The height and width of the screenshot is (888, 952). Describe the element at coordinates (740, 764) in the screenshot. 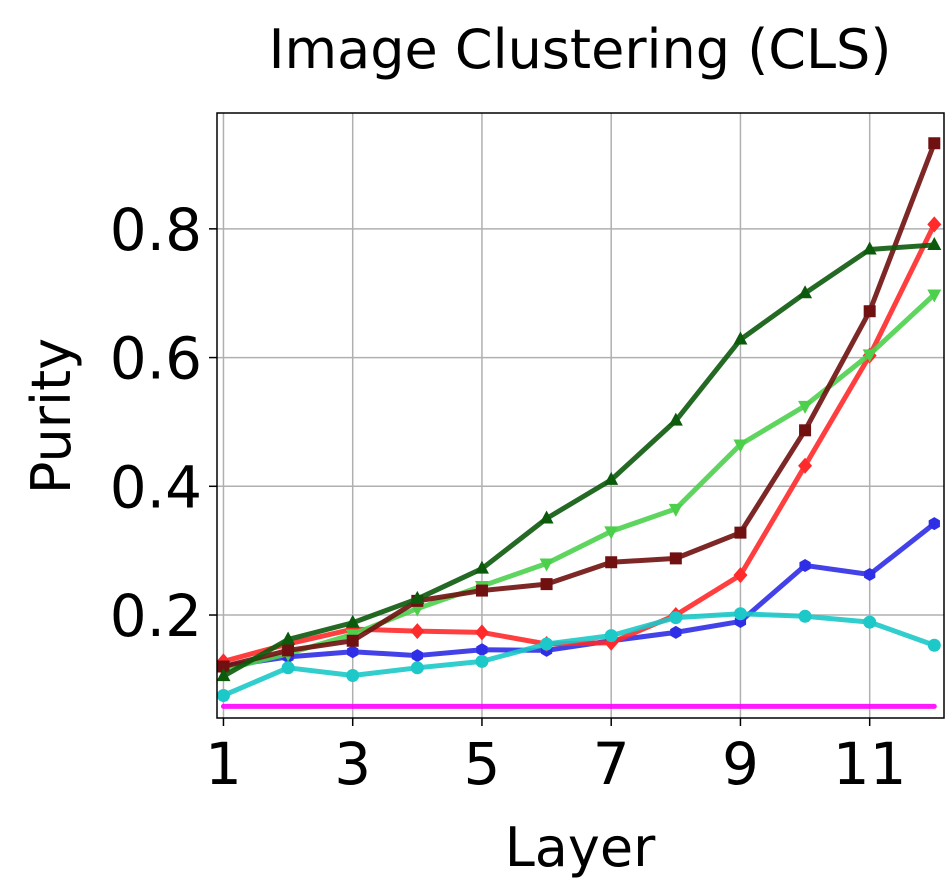

I see `x-tick-label: 9` at that location.